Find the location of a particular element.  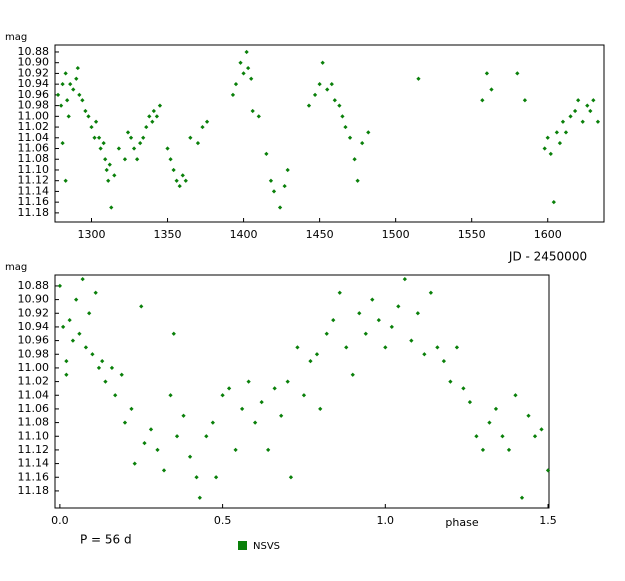

y-tick-label: 10.96 is located at coordinates (34, 340).